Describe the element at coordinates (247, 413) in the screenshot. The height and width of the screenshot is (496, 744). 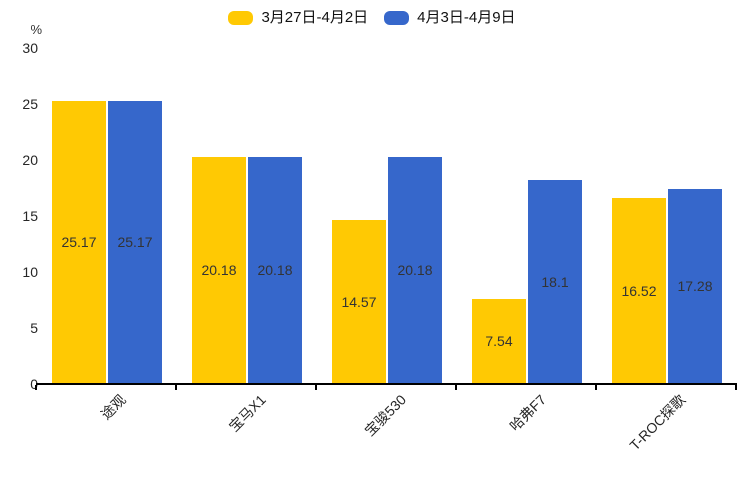
I see `category-label: 宝马X1` at that location.